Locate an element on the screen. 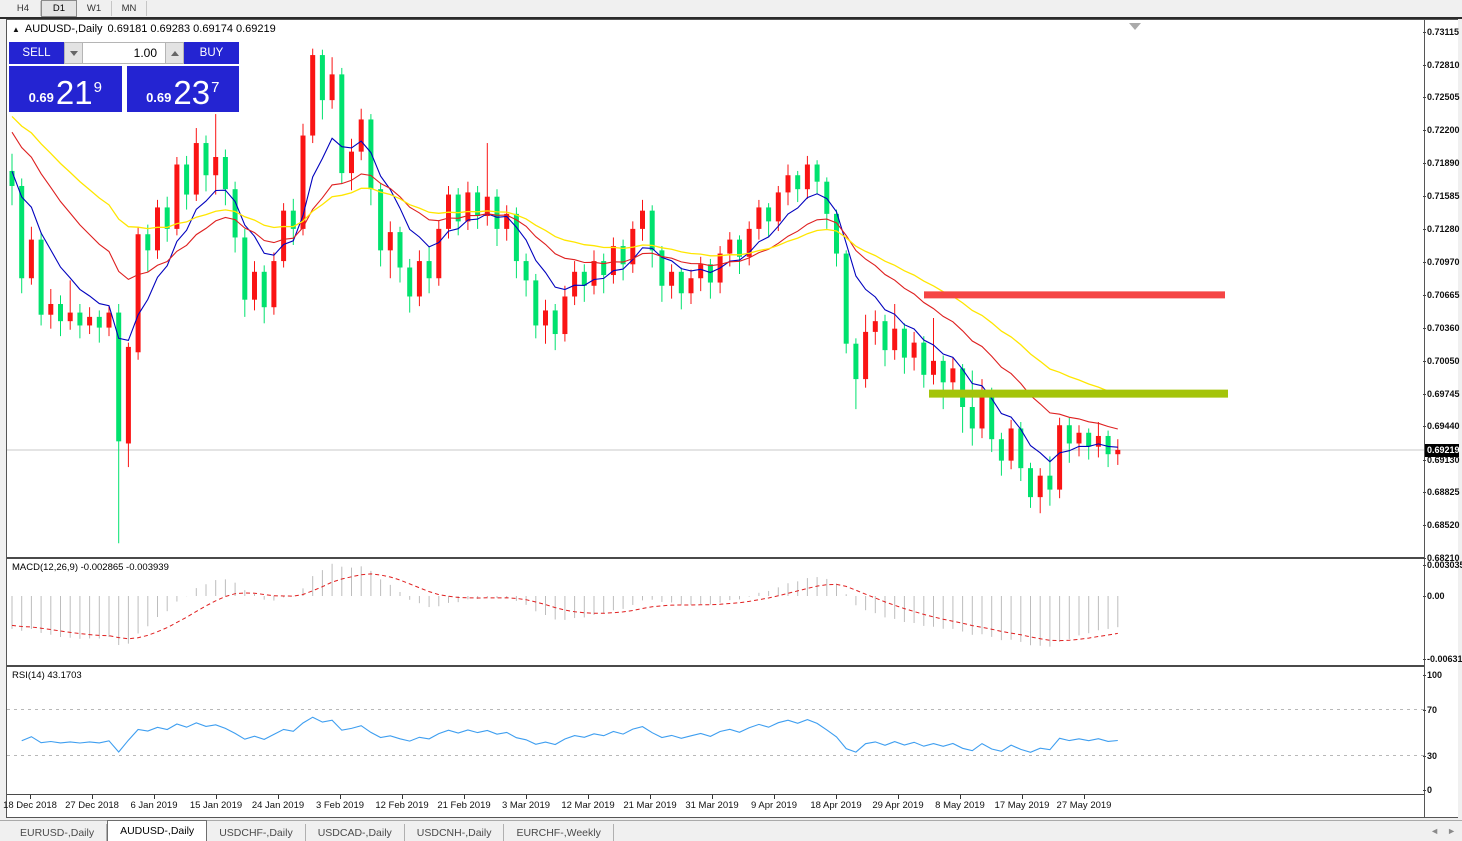 This screenshot has width=1462, height=841. symbol-label: AUDUSD-,Daily is located at coordinates (63, 29).